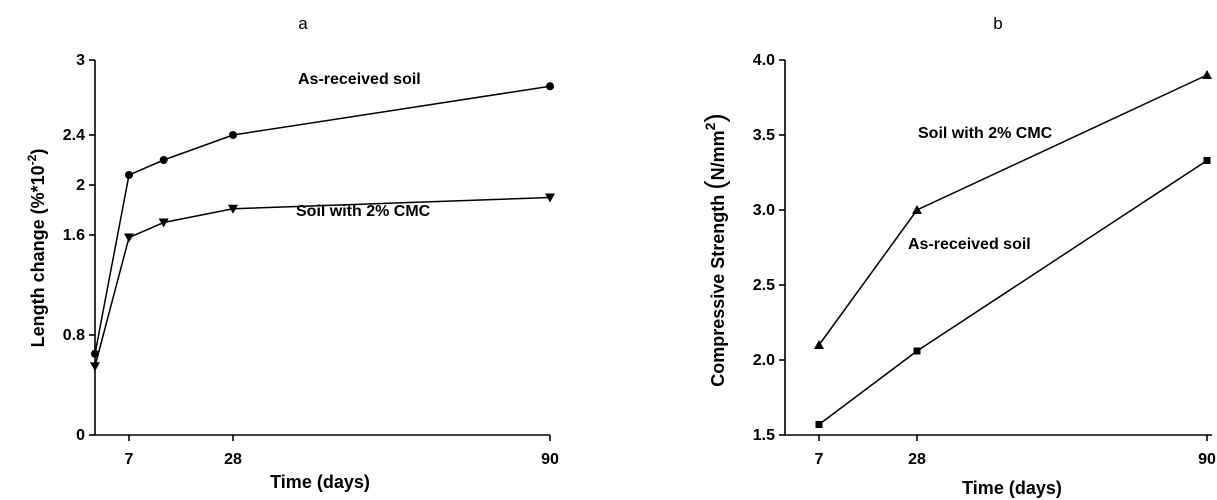 The width and height of the screenshot is (1217, 500). What do you see at coordinates (764, 210) in the screenshot?
I see `chart-b-y-tick-label: 3.0` at bounding box center [764, 210].